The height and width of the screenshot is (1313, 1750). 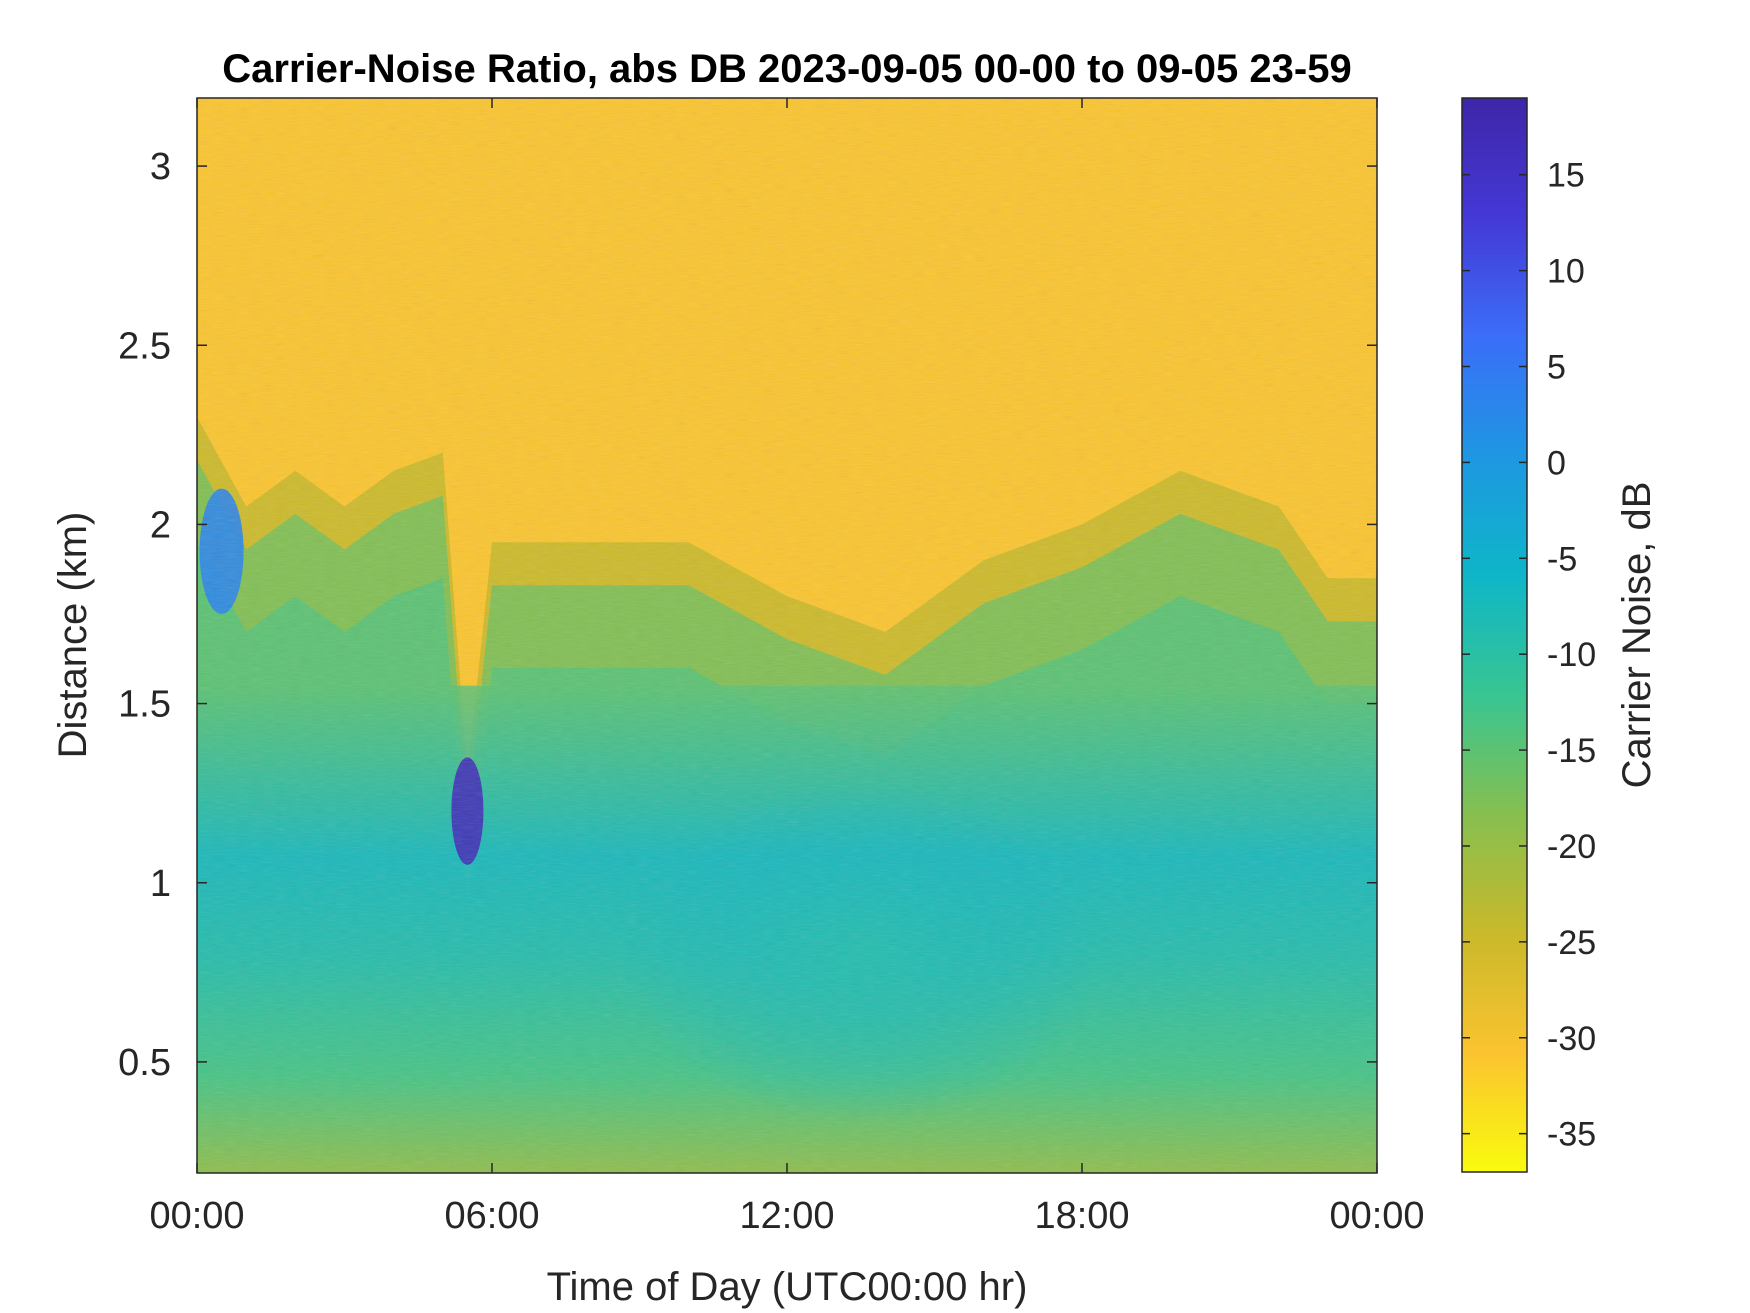 What do you see at coordinates (144, 346) in the screenshot?
I see `y-tick-label: 2.5` at bounding box center [144, 346].